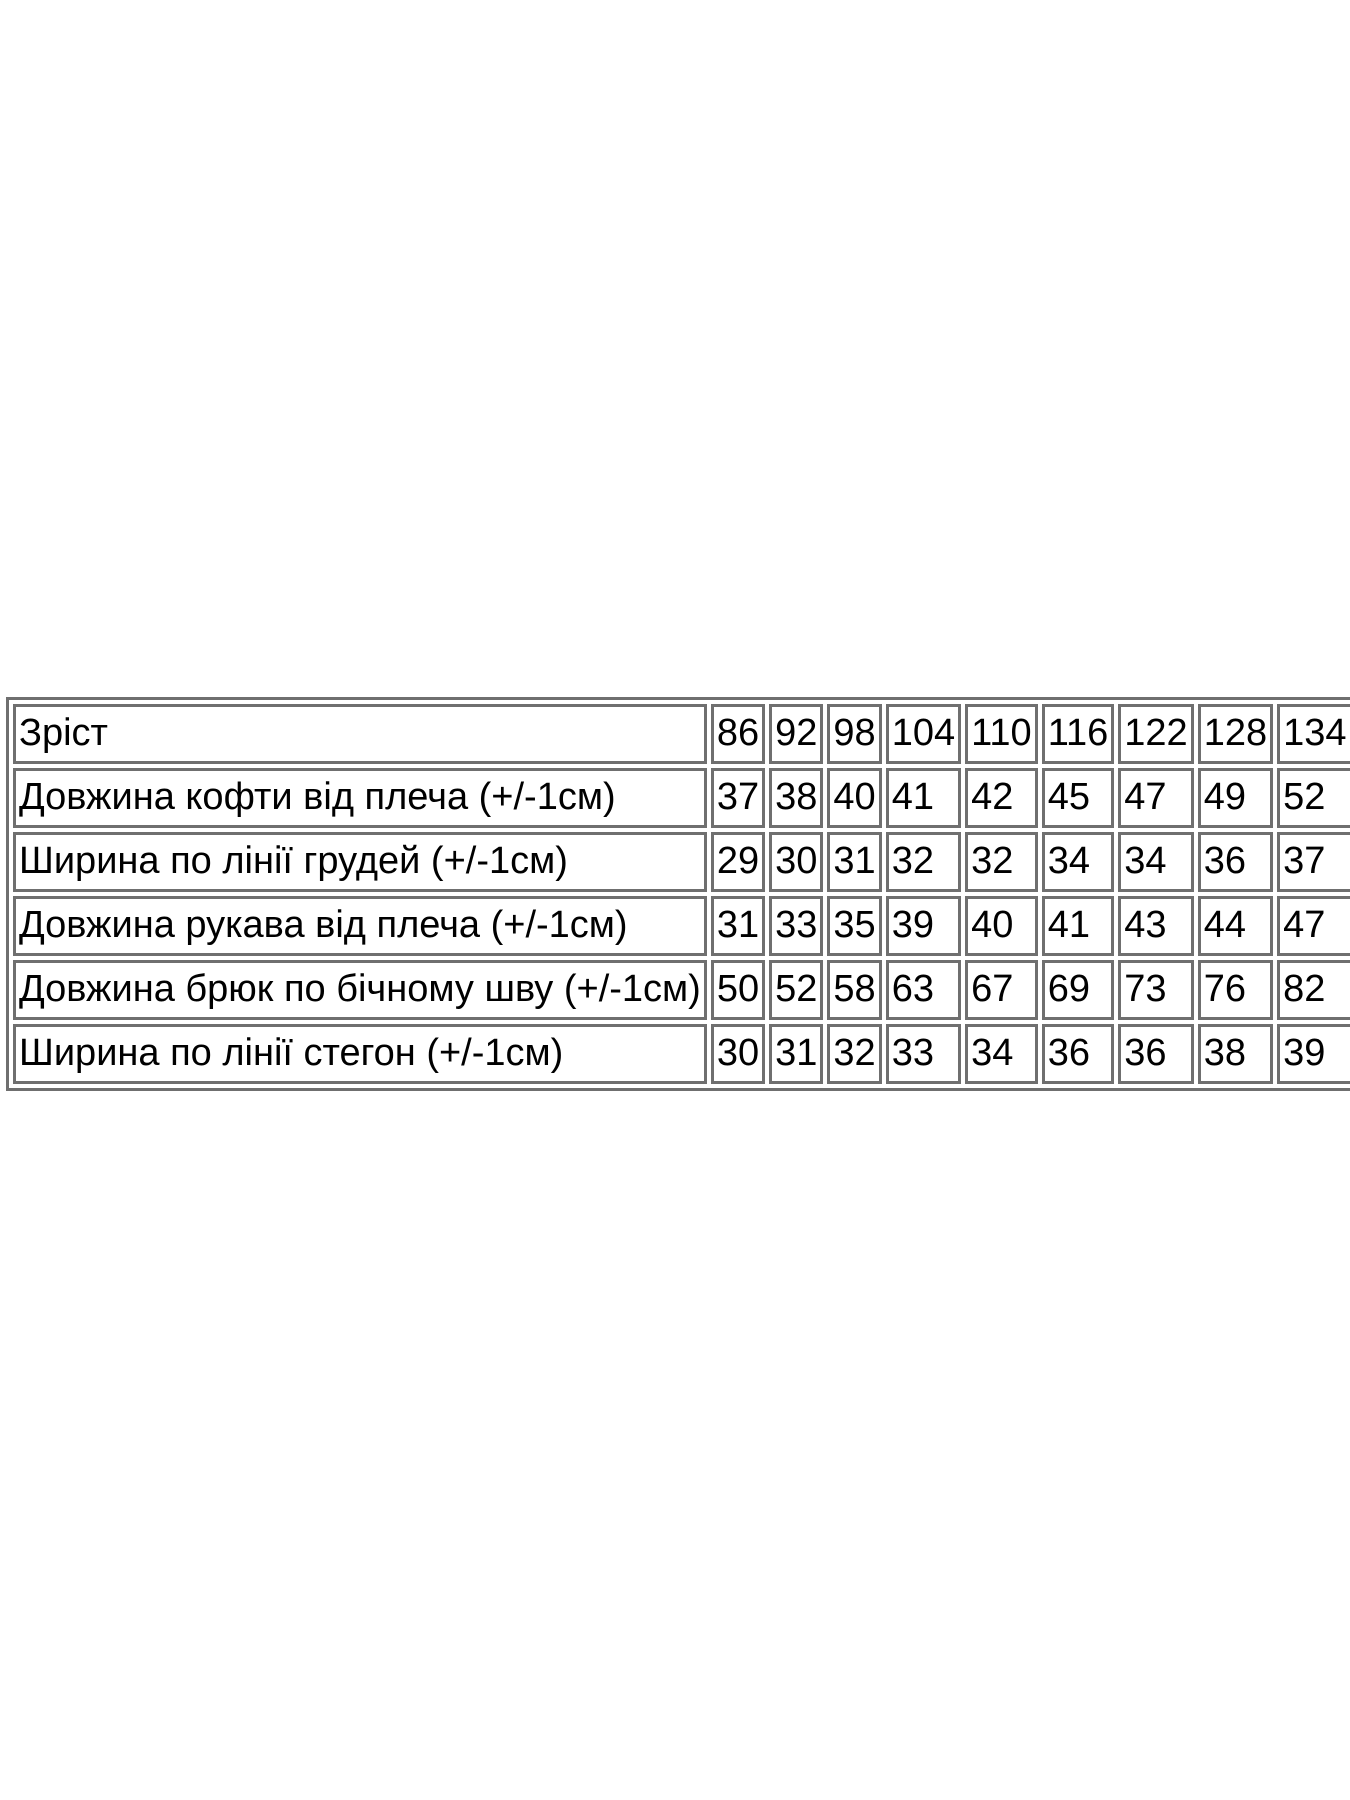 The width and height of the screenshot is (1350, 1800). What do you see at coordinates (1078, 798) in the screenshot?
I see `value-cell: 45` at bounding box center [1078, 798].